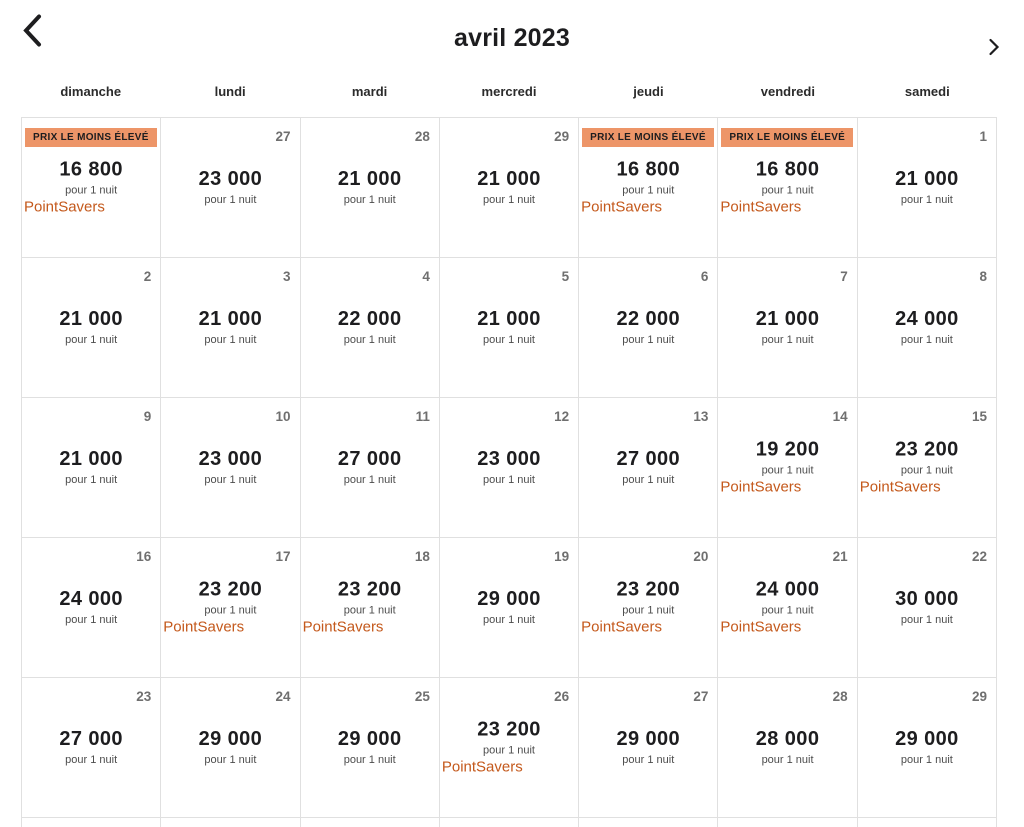 The height and width of the screenshot is (827, 1024). I want to click on day-cell: 14 19 200 pour 1 nuit PointSavers, so click(788, 468).